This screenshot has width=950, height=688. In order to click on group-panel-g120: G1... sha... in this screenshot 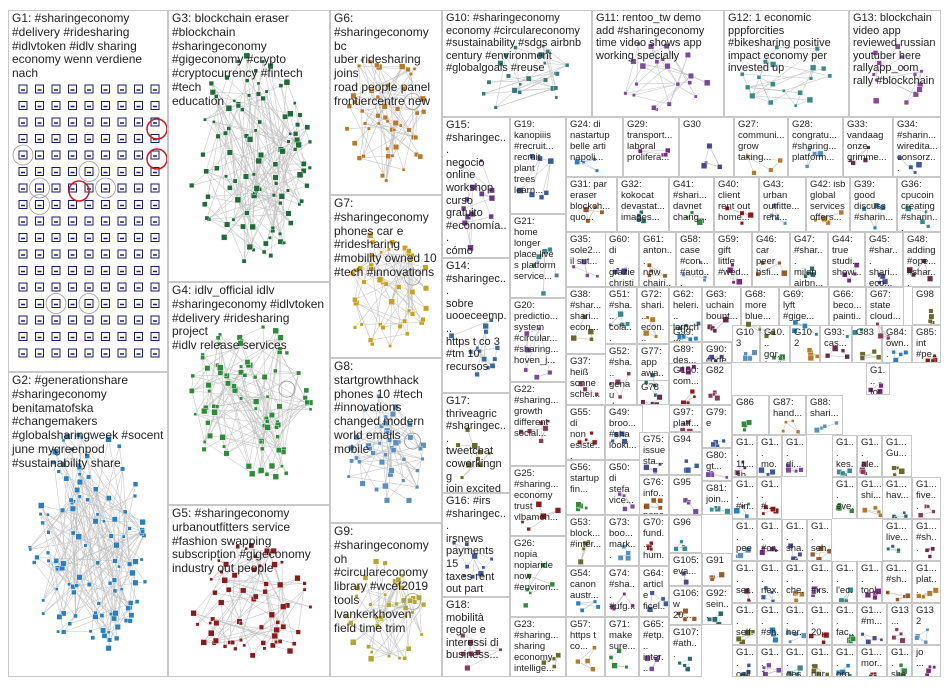, I will do `click(794, 540)`.